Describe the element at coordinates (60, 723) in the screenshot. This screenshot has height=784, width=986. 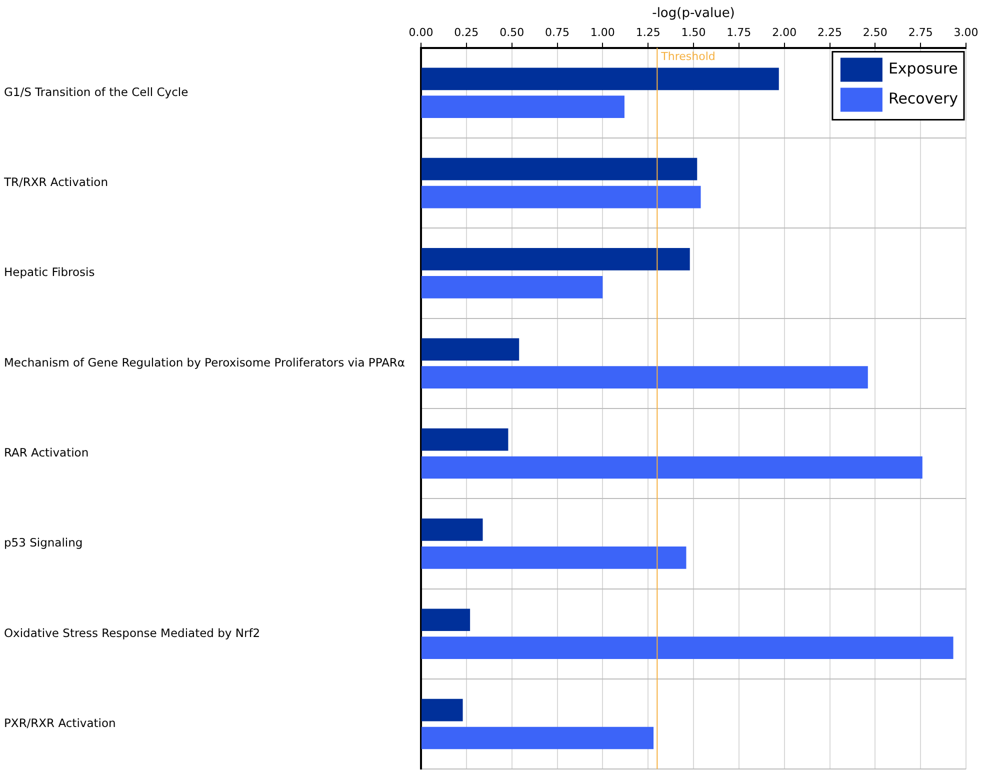
I see `y-tick-label: PXR/RXR Activation` at that location.